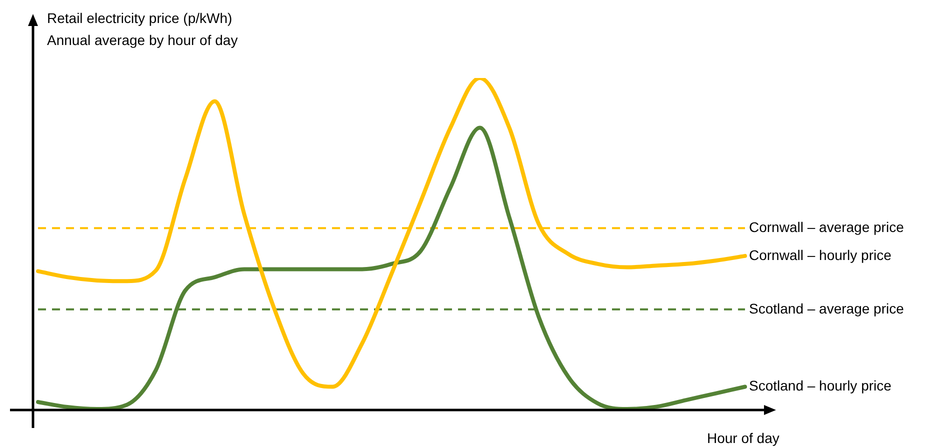 The height and width of the screenshot is (448, 926). What do you see at coordinates (820, 254) in the screenshot?
I see `series-label: Cornwall – hourly price` at bounding box center [820, 254].